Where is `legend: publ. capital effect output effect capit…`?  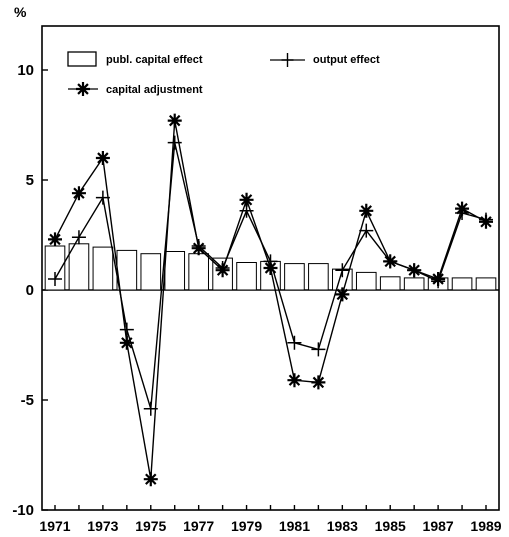
legend: publ. capital effect output effect capit… is located at coordinates (223, 73).